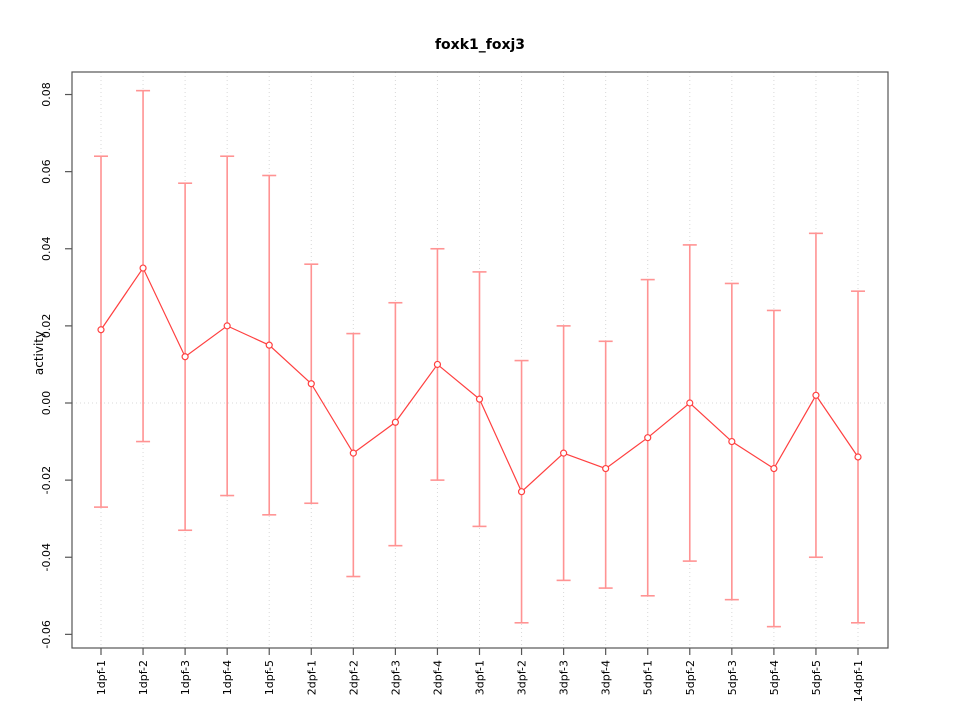 This screenshot has width=960, height=720. Describe the element at coordinates (480, 677) in the screenshot. I see `x-tick-label: 3dpf-1` at that location.